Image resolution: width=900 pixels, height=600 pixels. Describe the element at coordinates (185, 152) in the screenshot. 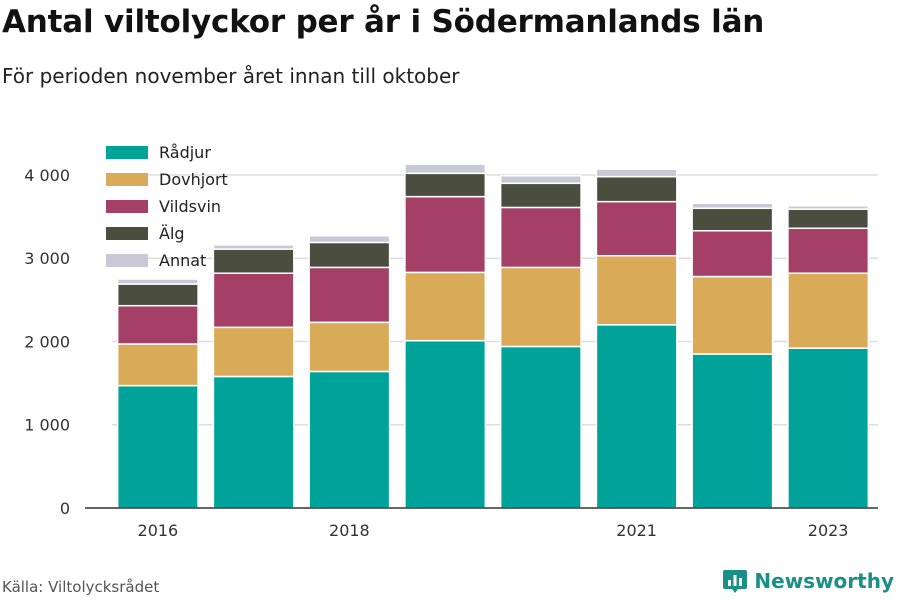

I see `legend-label: Rådjur` at that location.